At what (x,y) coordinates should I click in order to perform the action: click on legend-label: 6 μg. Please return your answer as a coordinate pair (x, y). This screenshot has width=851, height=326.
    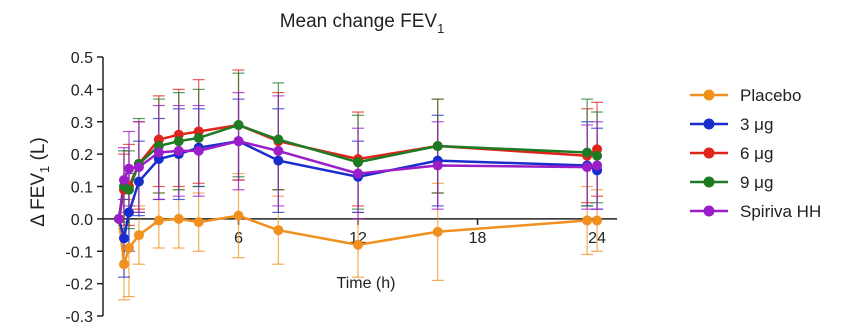
    Looking at the image, I should click on (756, 153).